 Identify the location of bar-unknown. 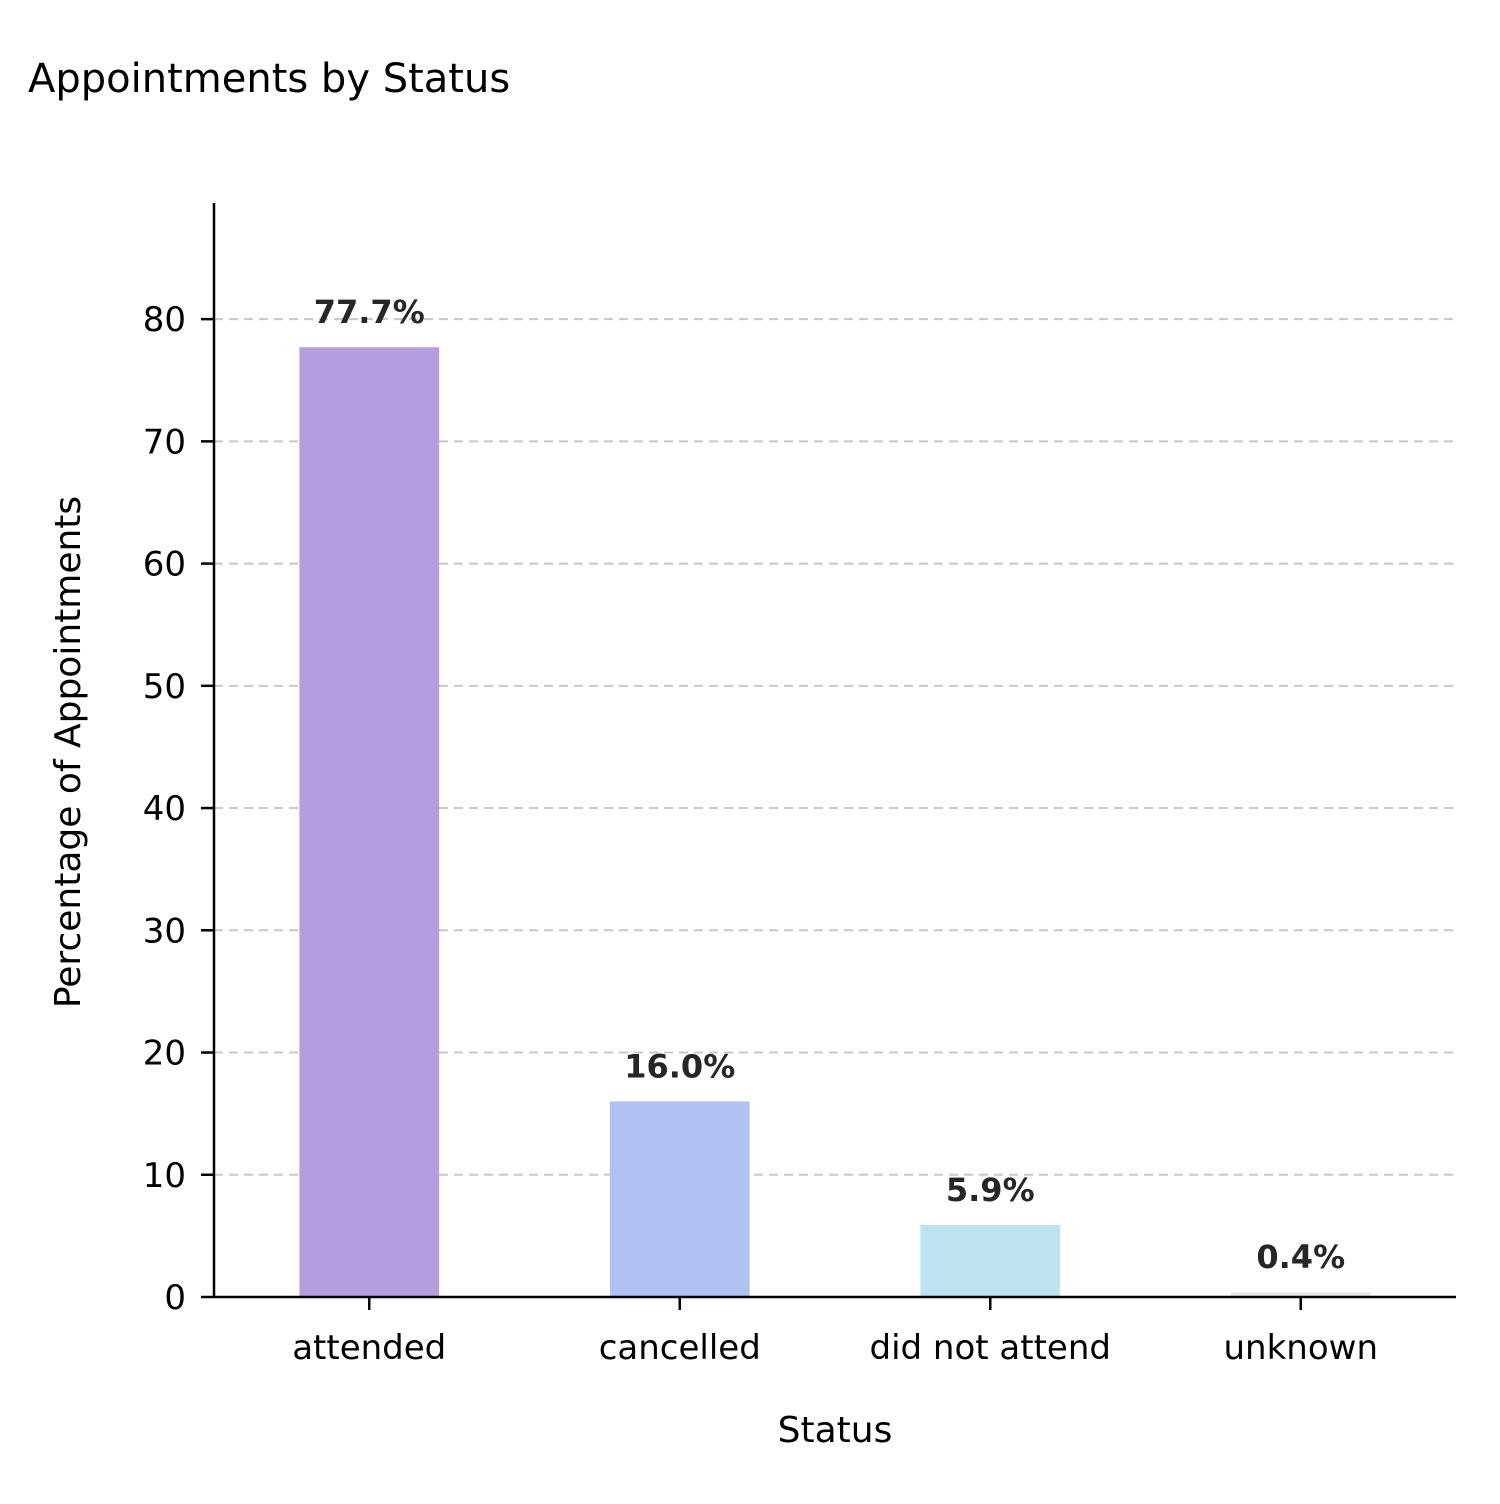
(1300, 1294).